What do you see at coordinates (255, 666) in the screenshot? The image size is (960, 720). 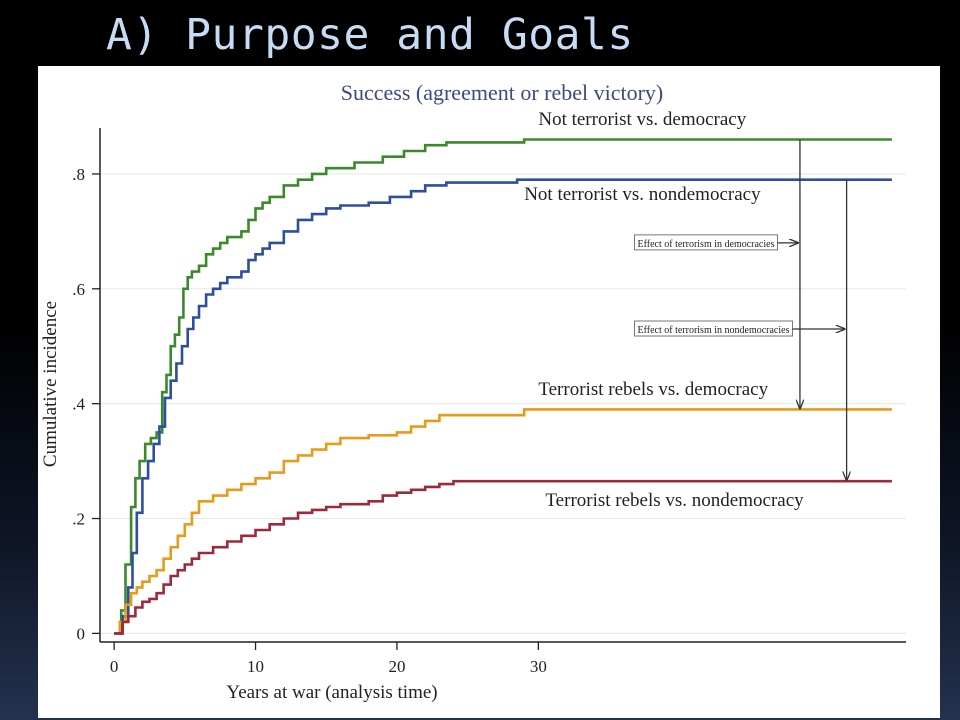 I see `x-tick-label: 10` at bounding box center [255, 666].